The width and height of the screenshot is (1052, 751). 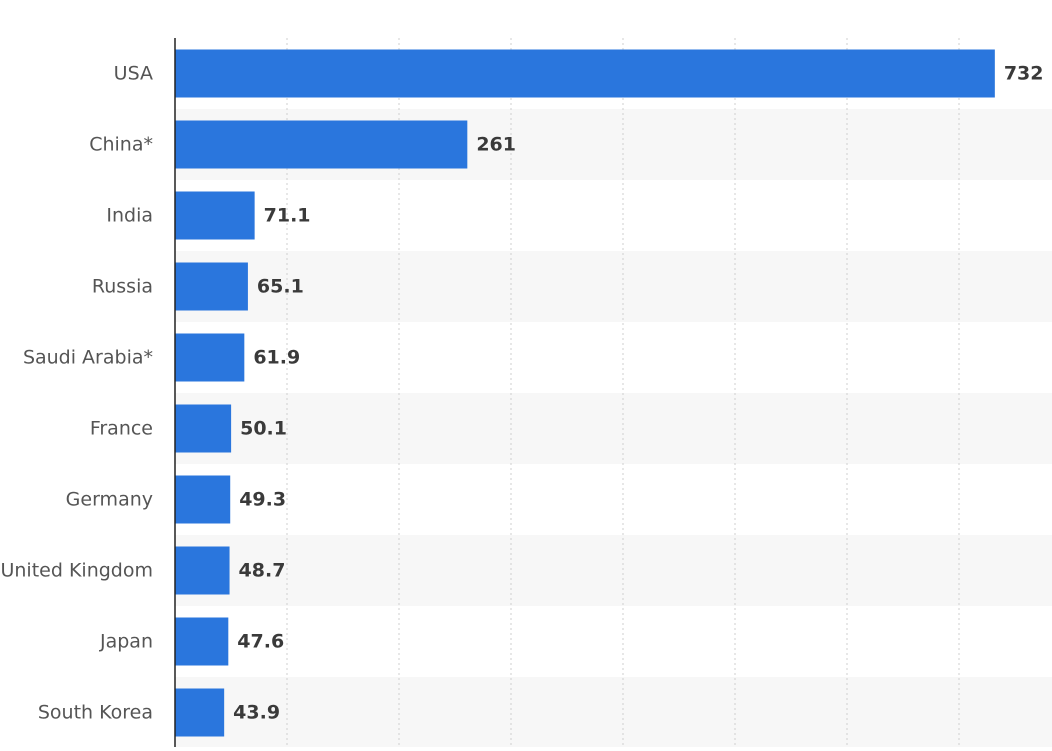 What do you see at coordinates (496, 145) in the screenshot?
I see `value-label: 261` at bounding box center [496, 145].